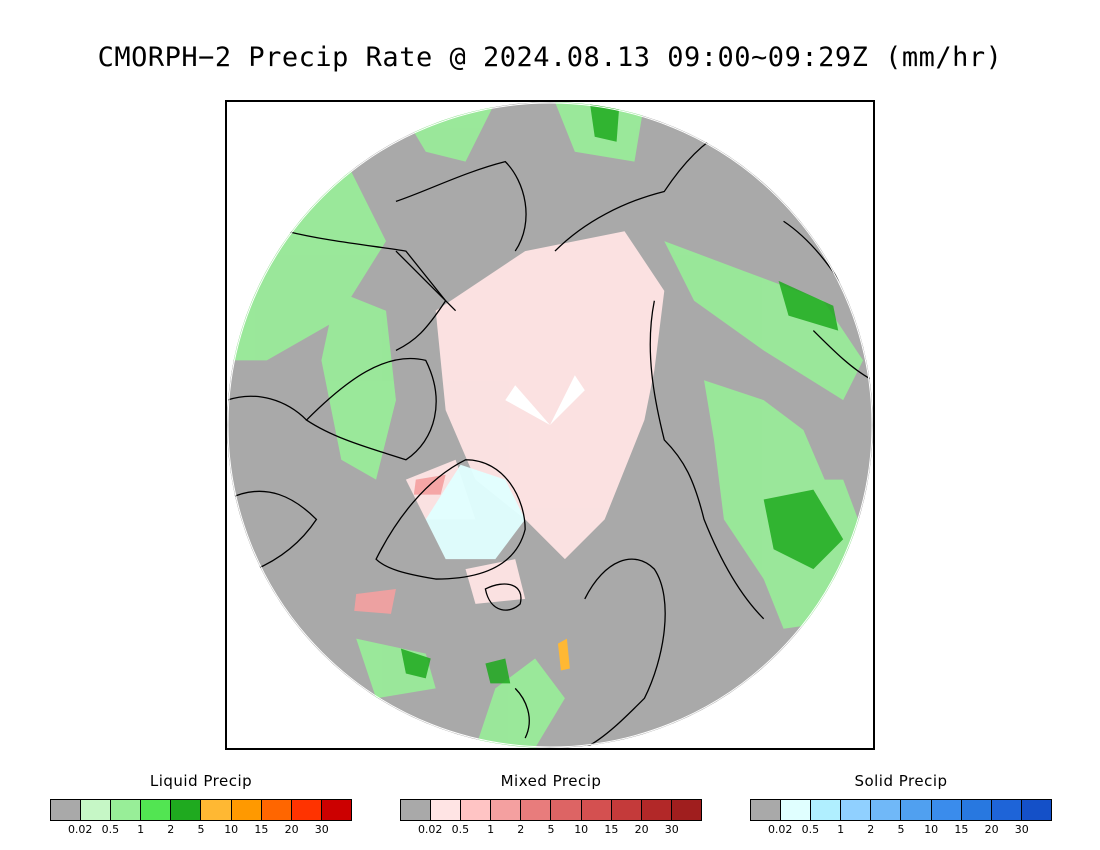 The width and height of the screenshot is (1100, 850). I want to click on legend-solid-precip: Solid Precip 0.02 0.5 1 2 5 10 15 20 30, so click(901, 804).